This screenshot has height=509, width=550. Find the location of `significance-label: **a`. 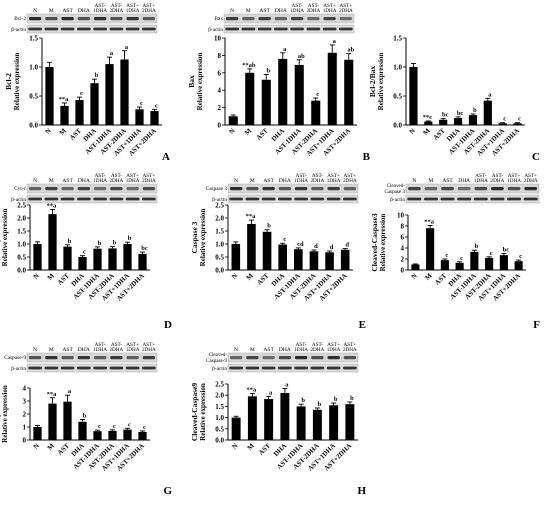

significance-label: **a is located at coordinates (429, 221).